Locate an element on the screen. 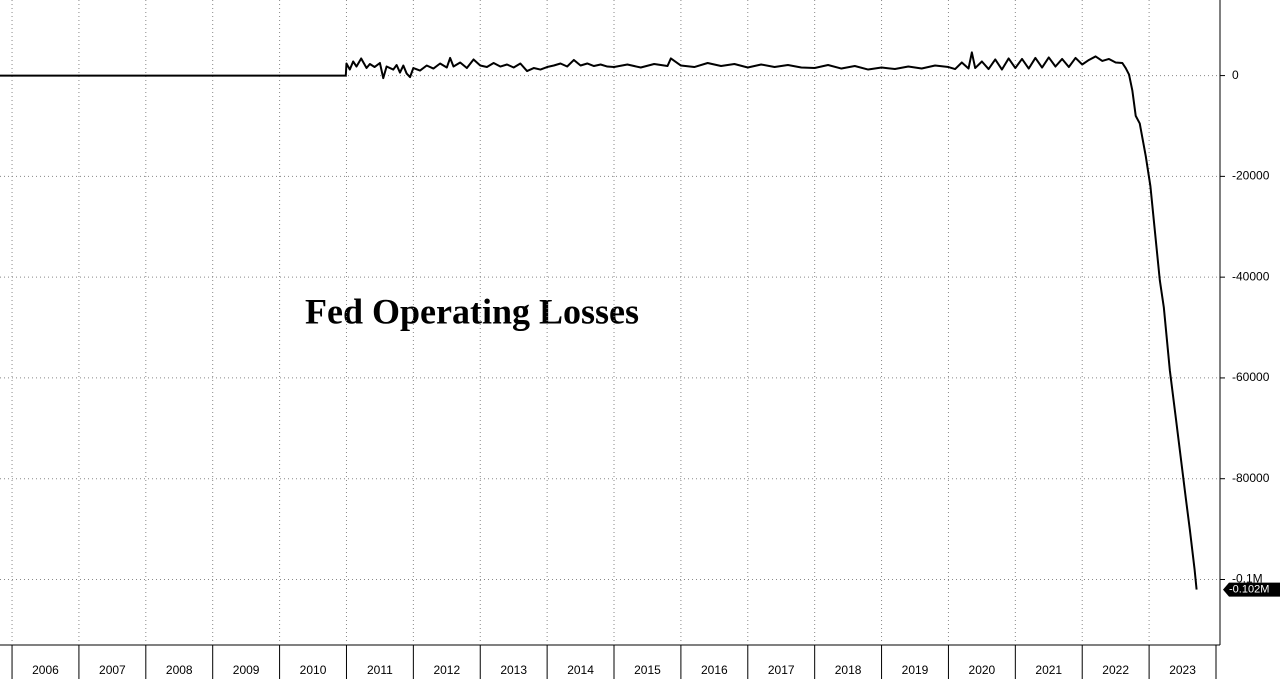 The height and width of the screenshot is (679, 1280). y-tick-label: -60000 is located at coordinates (1251, 377).